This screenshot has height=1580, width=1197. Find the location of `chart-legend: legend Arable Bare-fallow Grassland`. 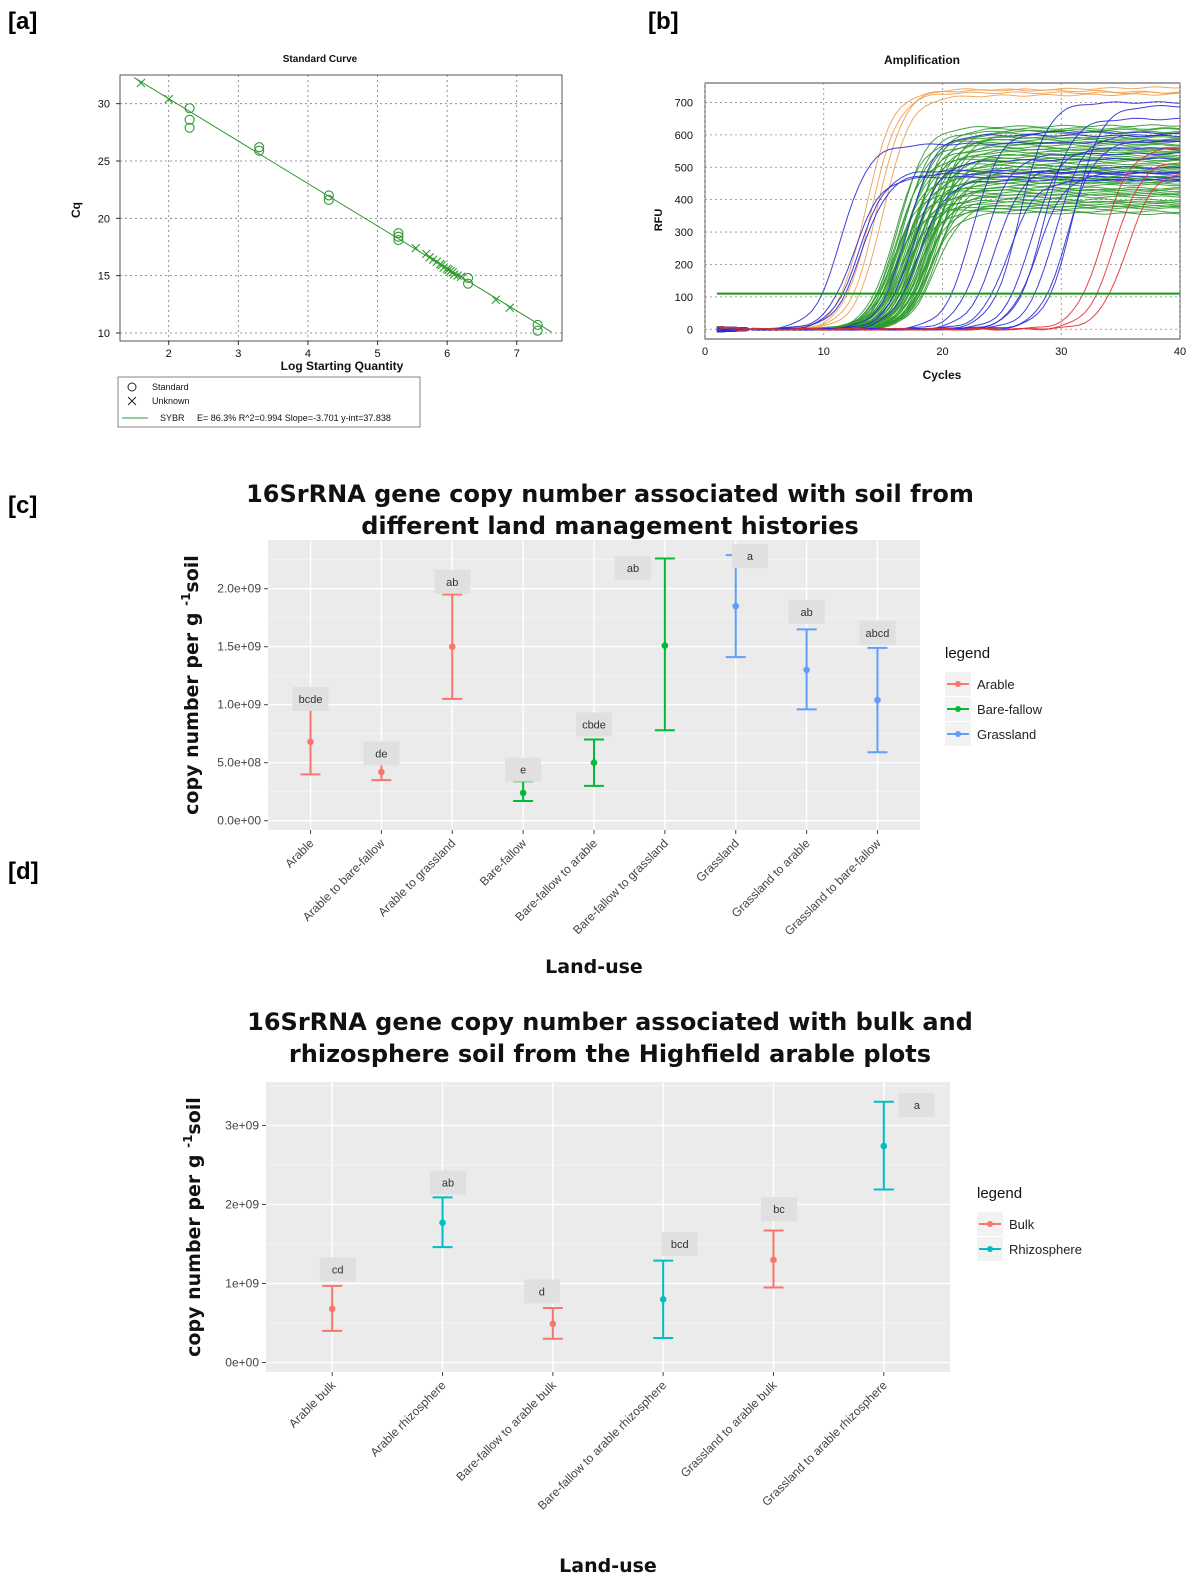

chart-legend: legend Arable Bare-fallow Grassland is located at coordinates (994, 695).